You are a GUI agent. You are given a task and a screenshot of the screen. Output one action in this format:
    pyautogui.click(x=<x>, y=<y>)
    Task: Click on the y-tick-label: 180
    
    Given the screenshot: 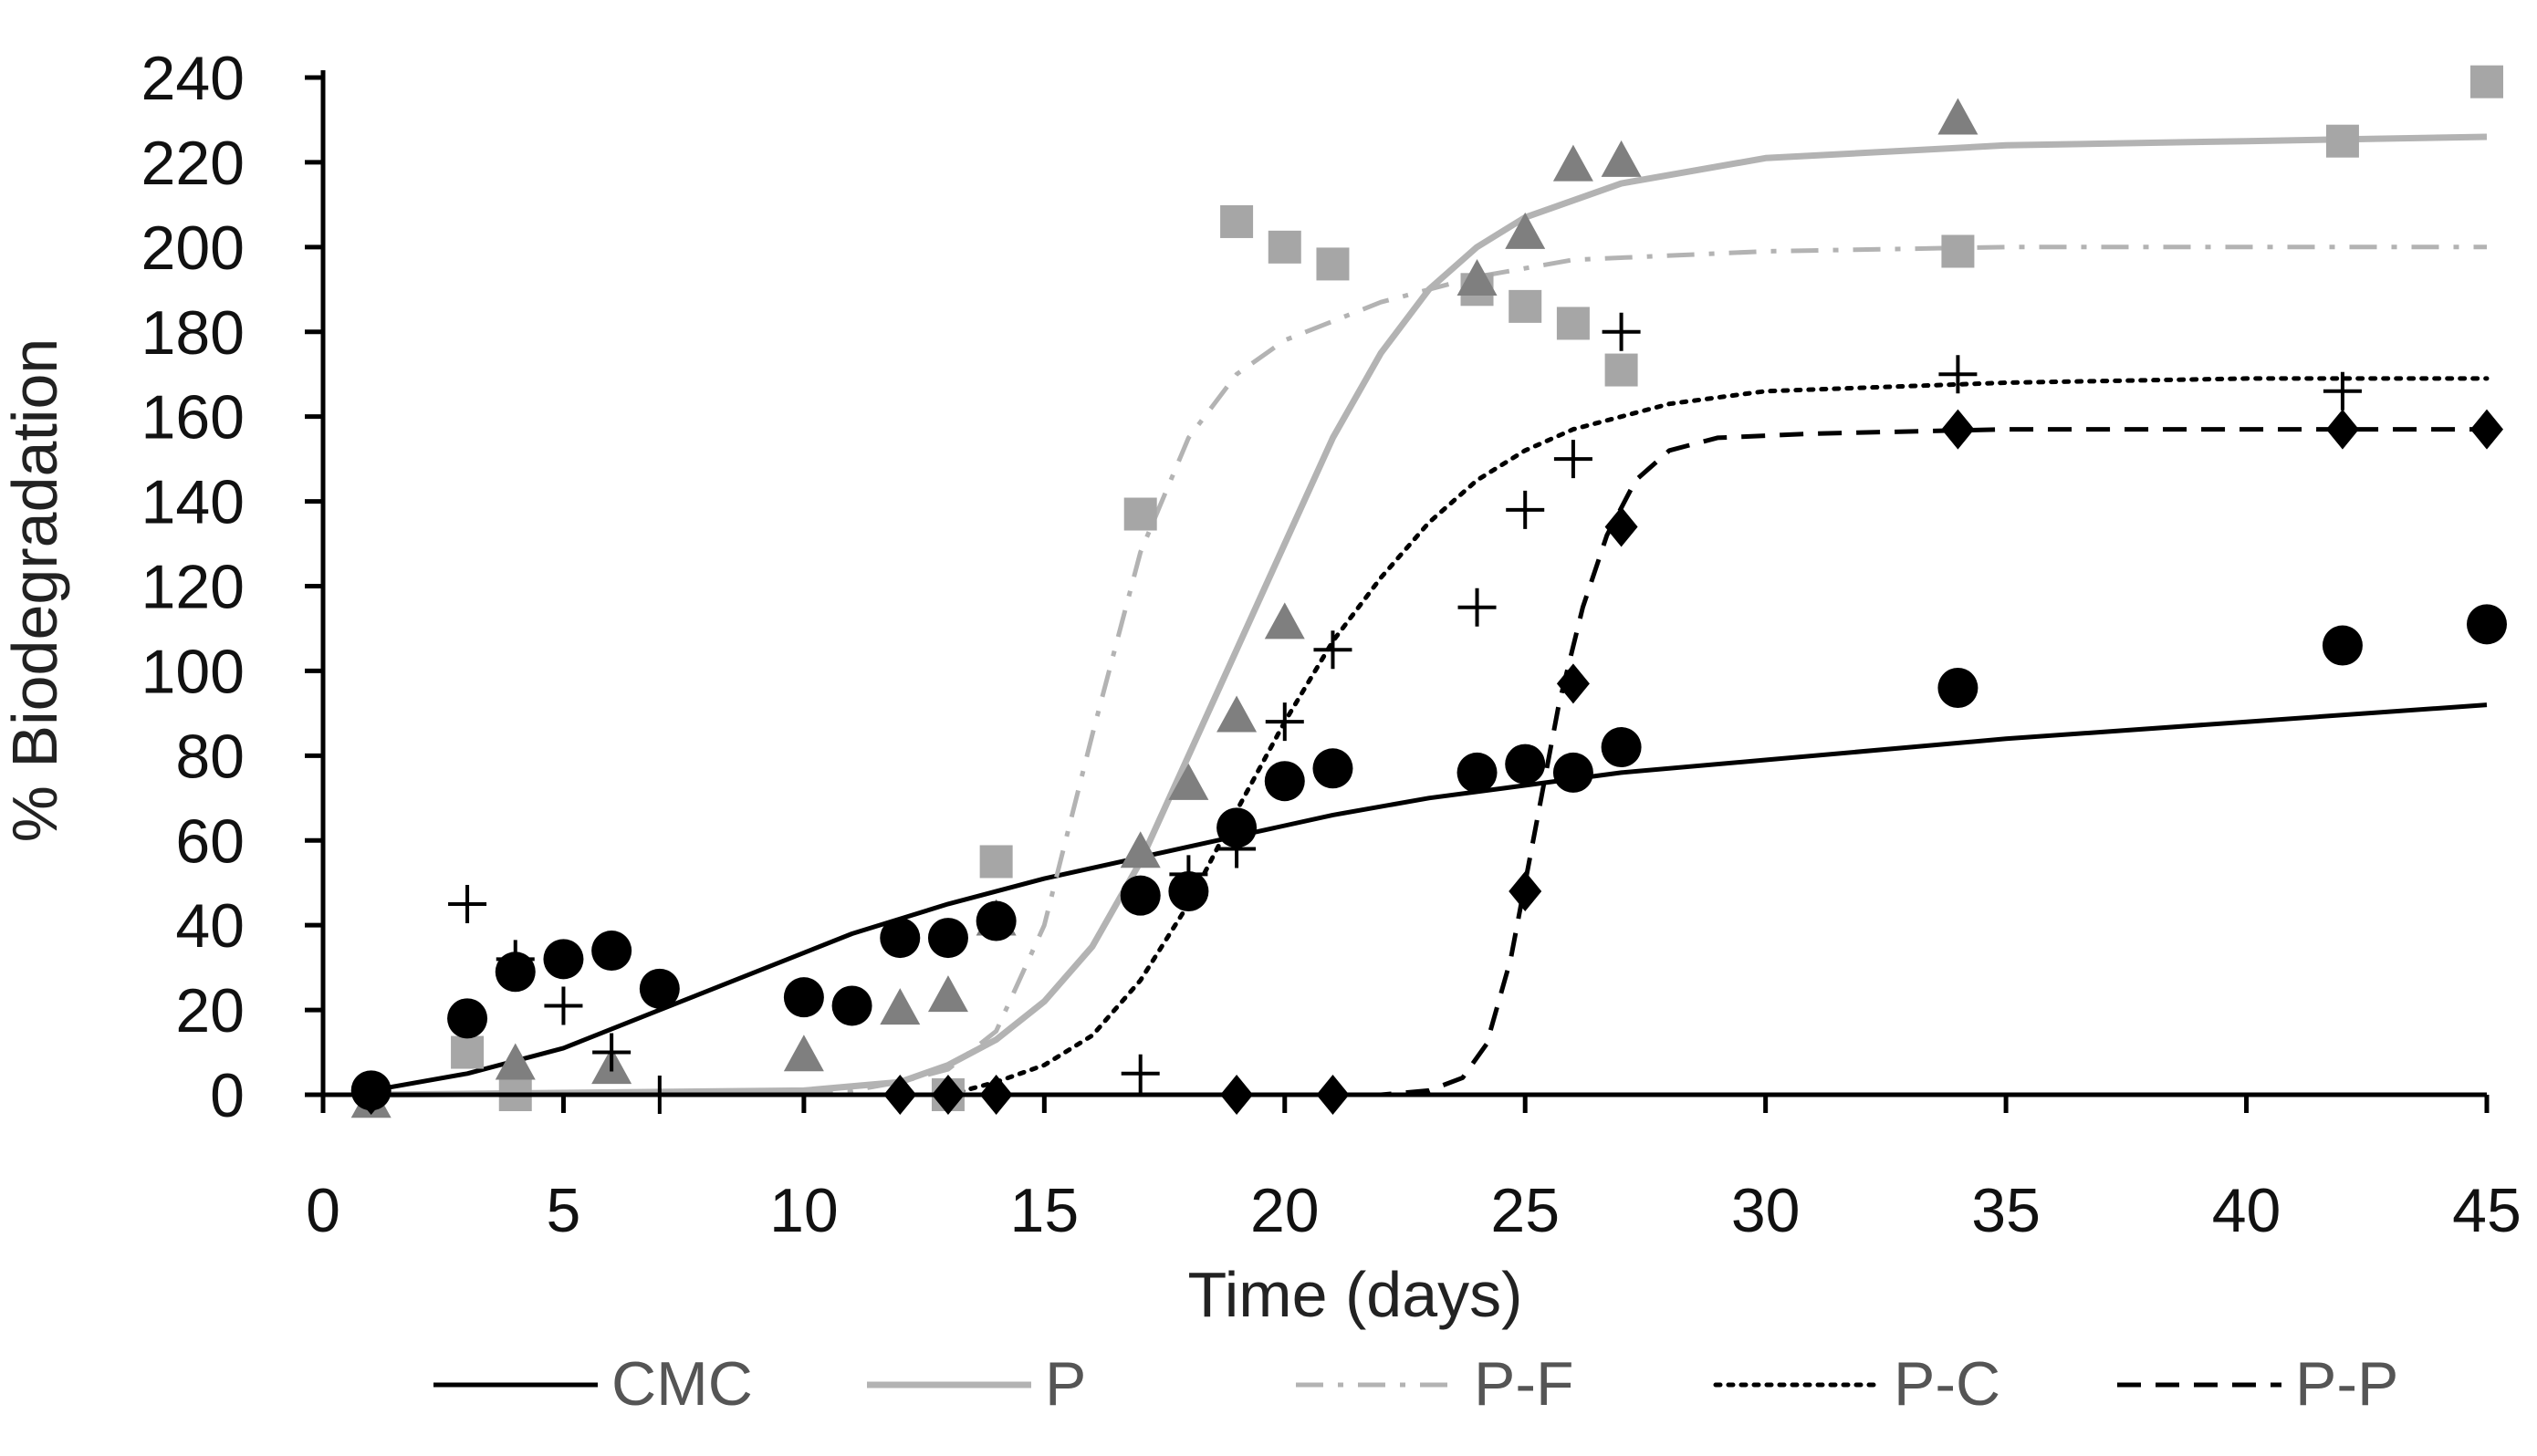 What is the action you would take?
    pyautogui.click(x=193, y=333)
    